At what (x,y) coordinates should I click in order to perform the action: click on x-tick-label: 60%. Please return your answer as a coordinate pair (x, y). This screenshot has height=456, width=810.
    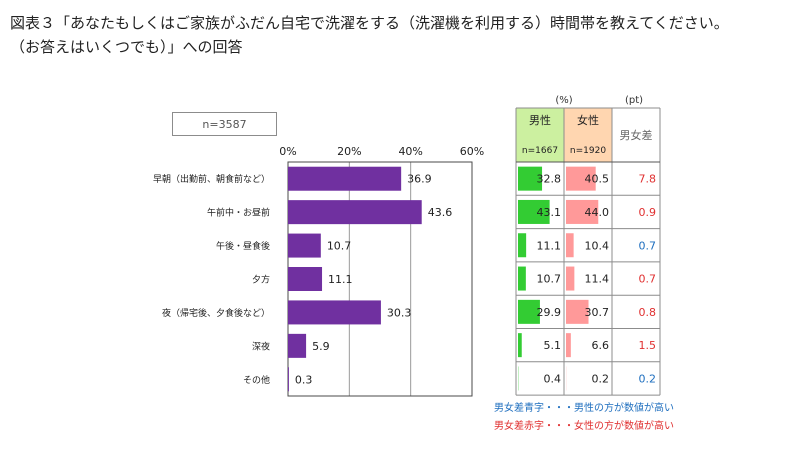
    Looking at the image, I should click on (472, 151).